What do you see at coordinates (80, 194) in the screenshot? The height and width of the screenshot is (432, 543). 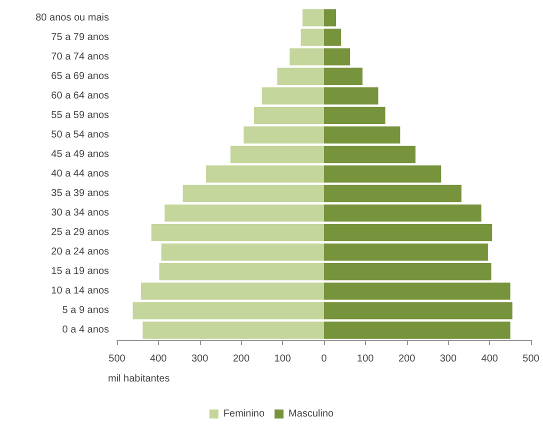 I see `y-tick-label: 35 a 39 anos` at bounding box center [80, 194].